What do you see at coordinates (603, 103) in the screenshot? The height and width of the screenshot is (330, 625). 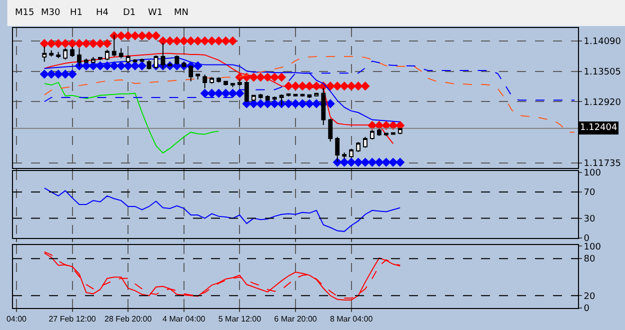 I see `y-tick-label: 1.12920` at bounding box center [603, 103].